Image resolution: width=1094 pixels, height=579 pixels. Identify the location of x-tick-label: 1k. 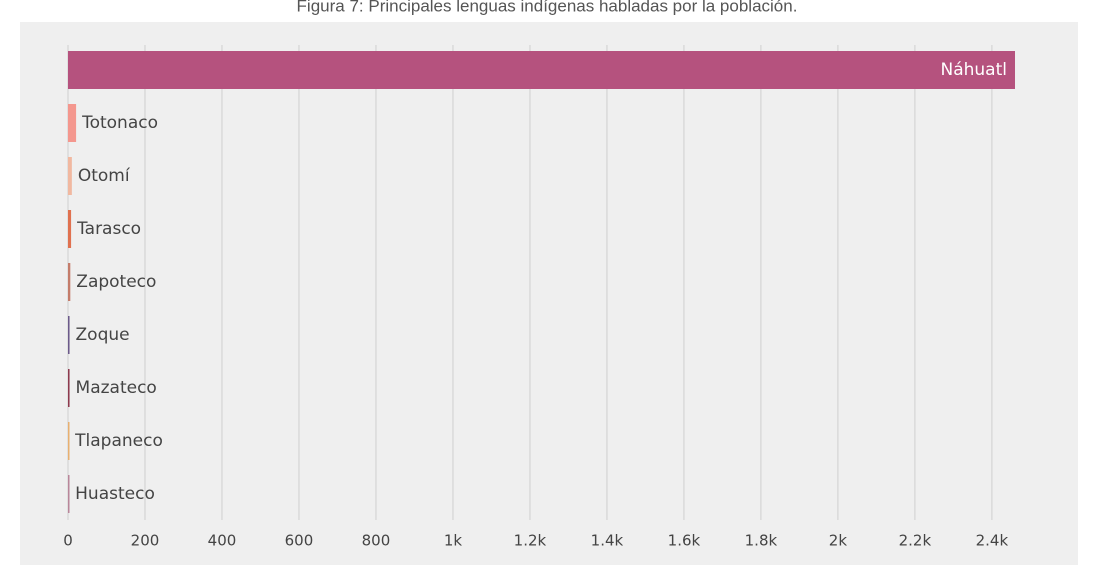
(453, 541).